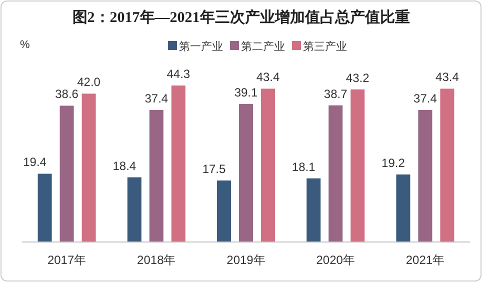  What do you see at coordinates (89, 82) in the screenshot?
I see `data-label: 42.0` at bounding box center [89, 82].